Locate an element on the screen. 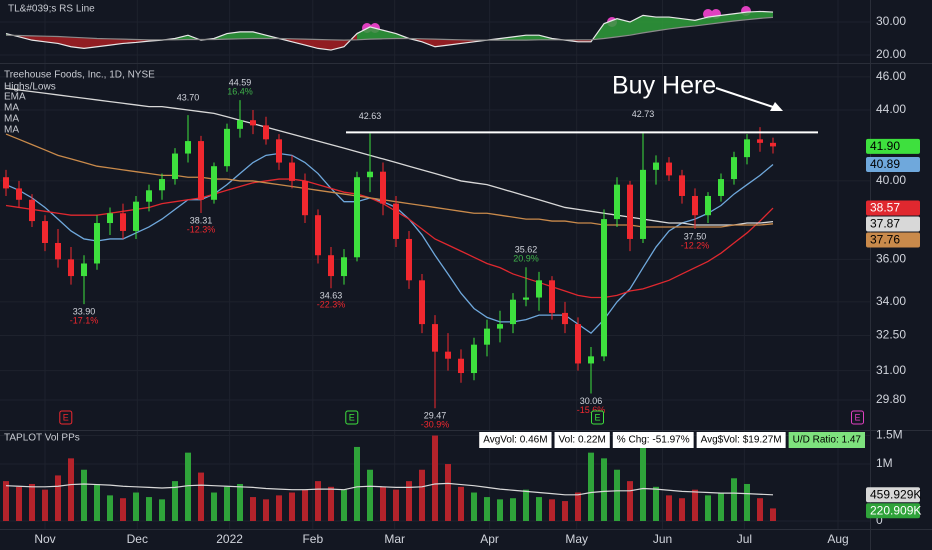 The image size is (932, 550). annotation: Buy Here is located at coordinates (664, 86).